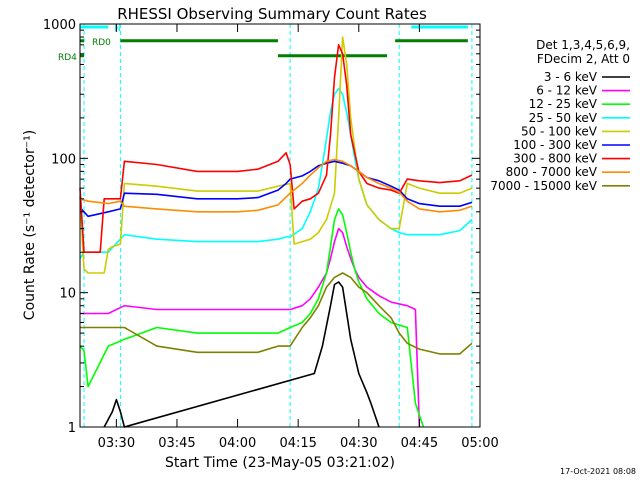  Describe the element at coordinates (272, 14) in the screenshot. I see `chart-title: RHESSI Observing Summary Count Rates` at that location.